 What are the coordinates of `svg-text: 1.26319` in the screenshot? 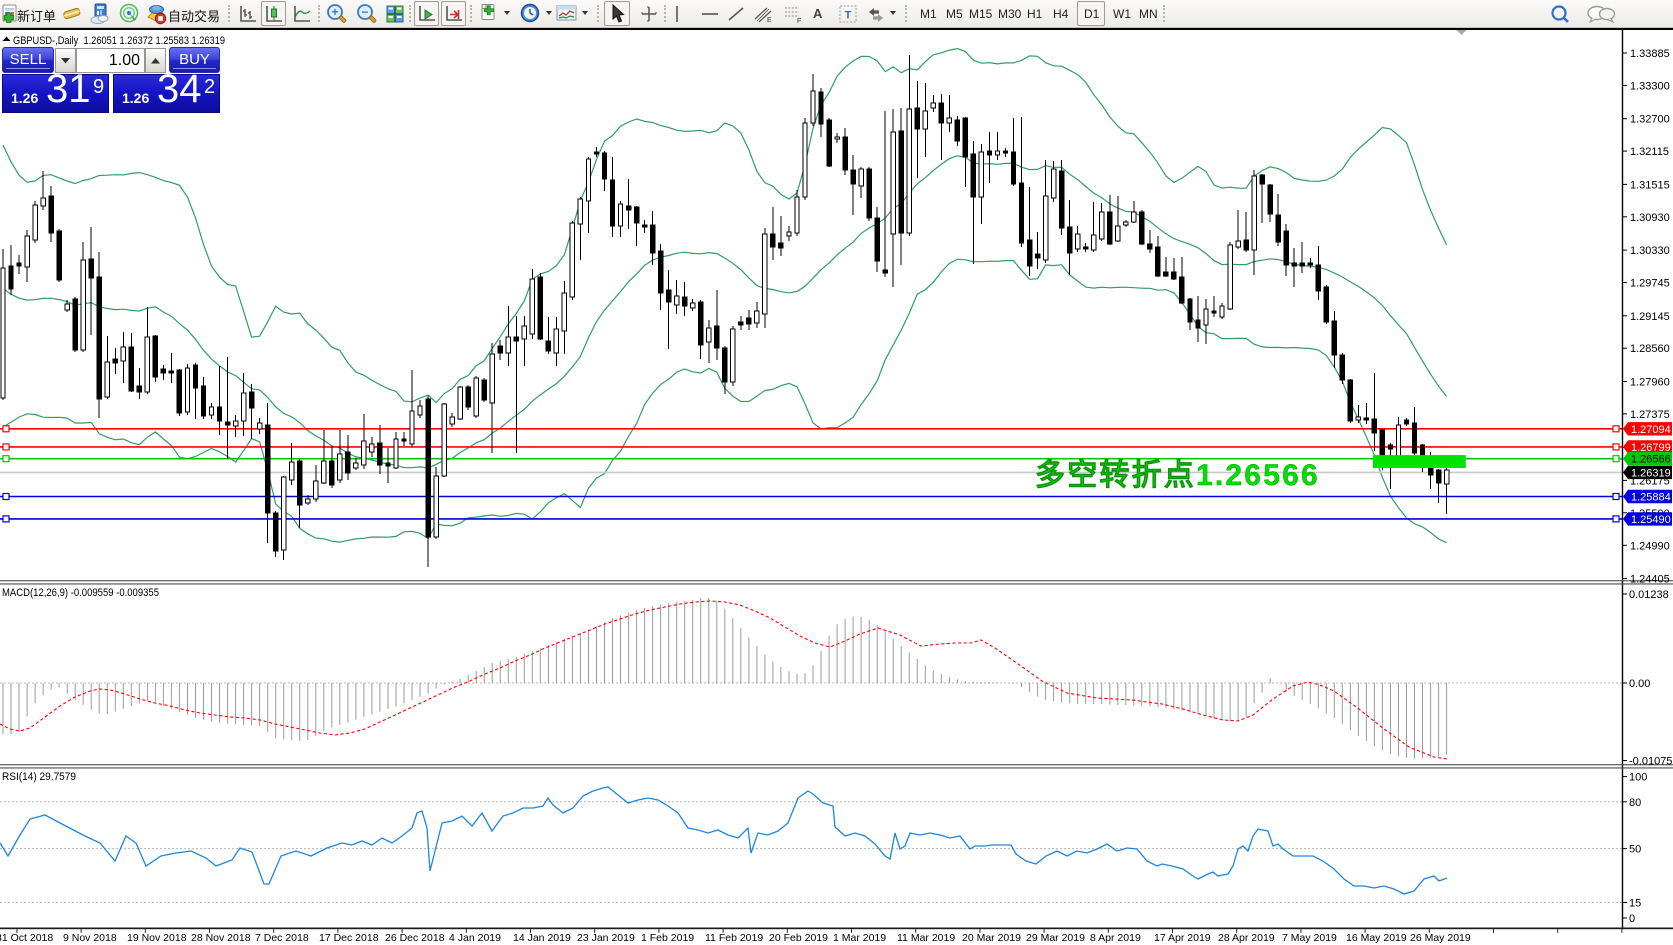 It's located at (1651, 473).